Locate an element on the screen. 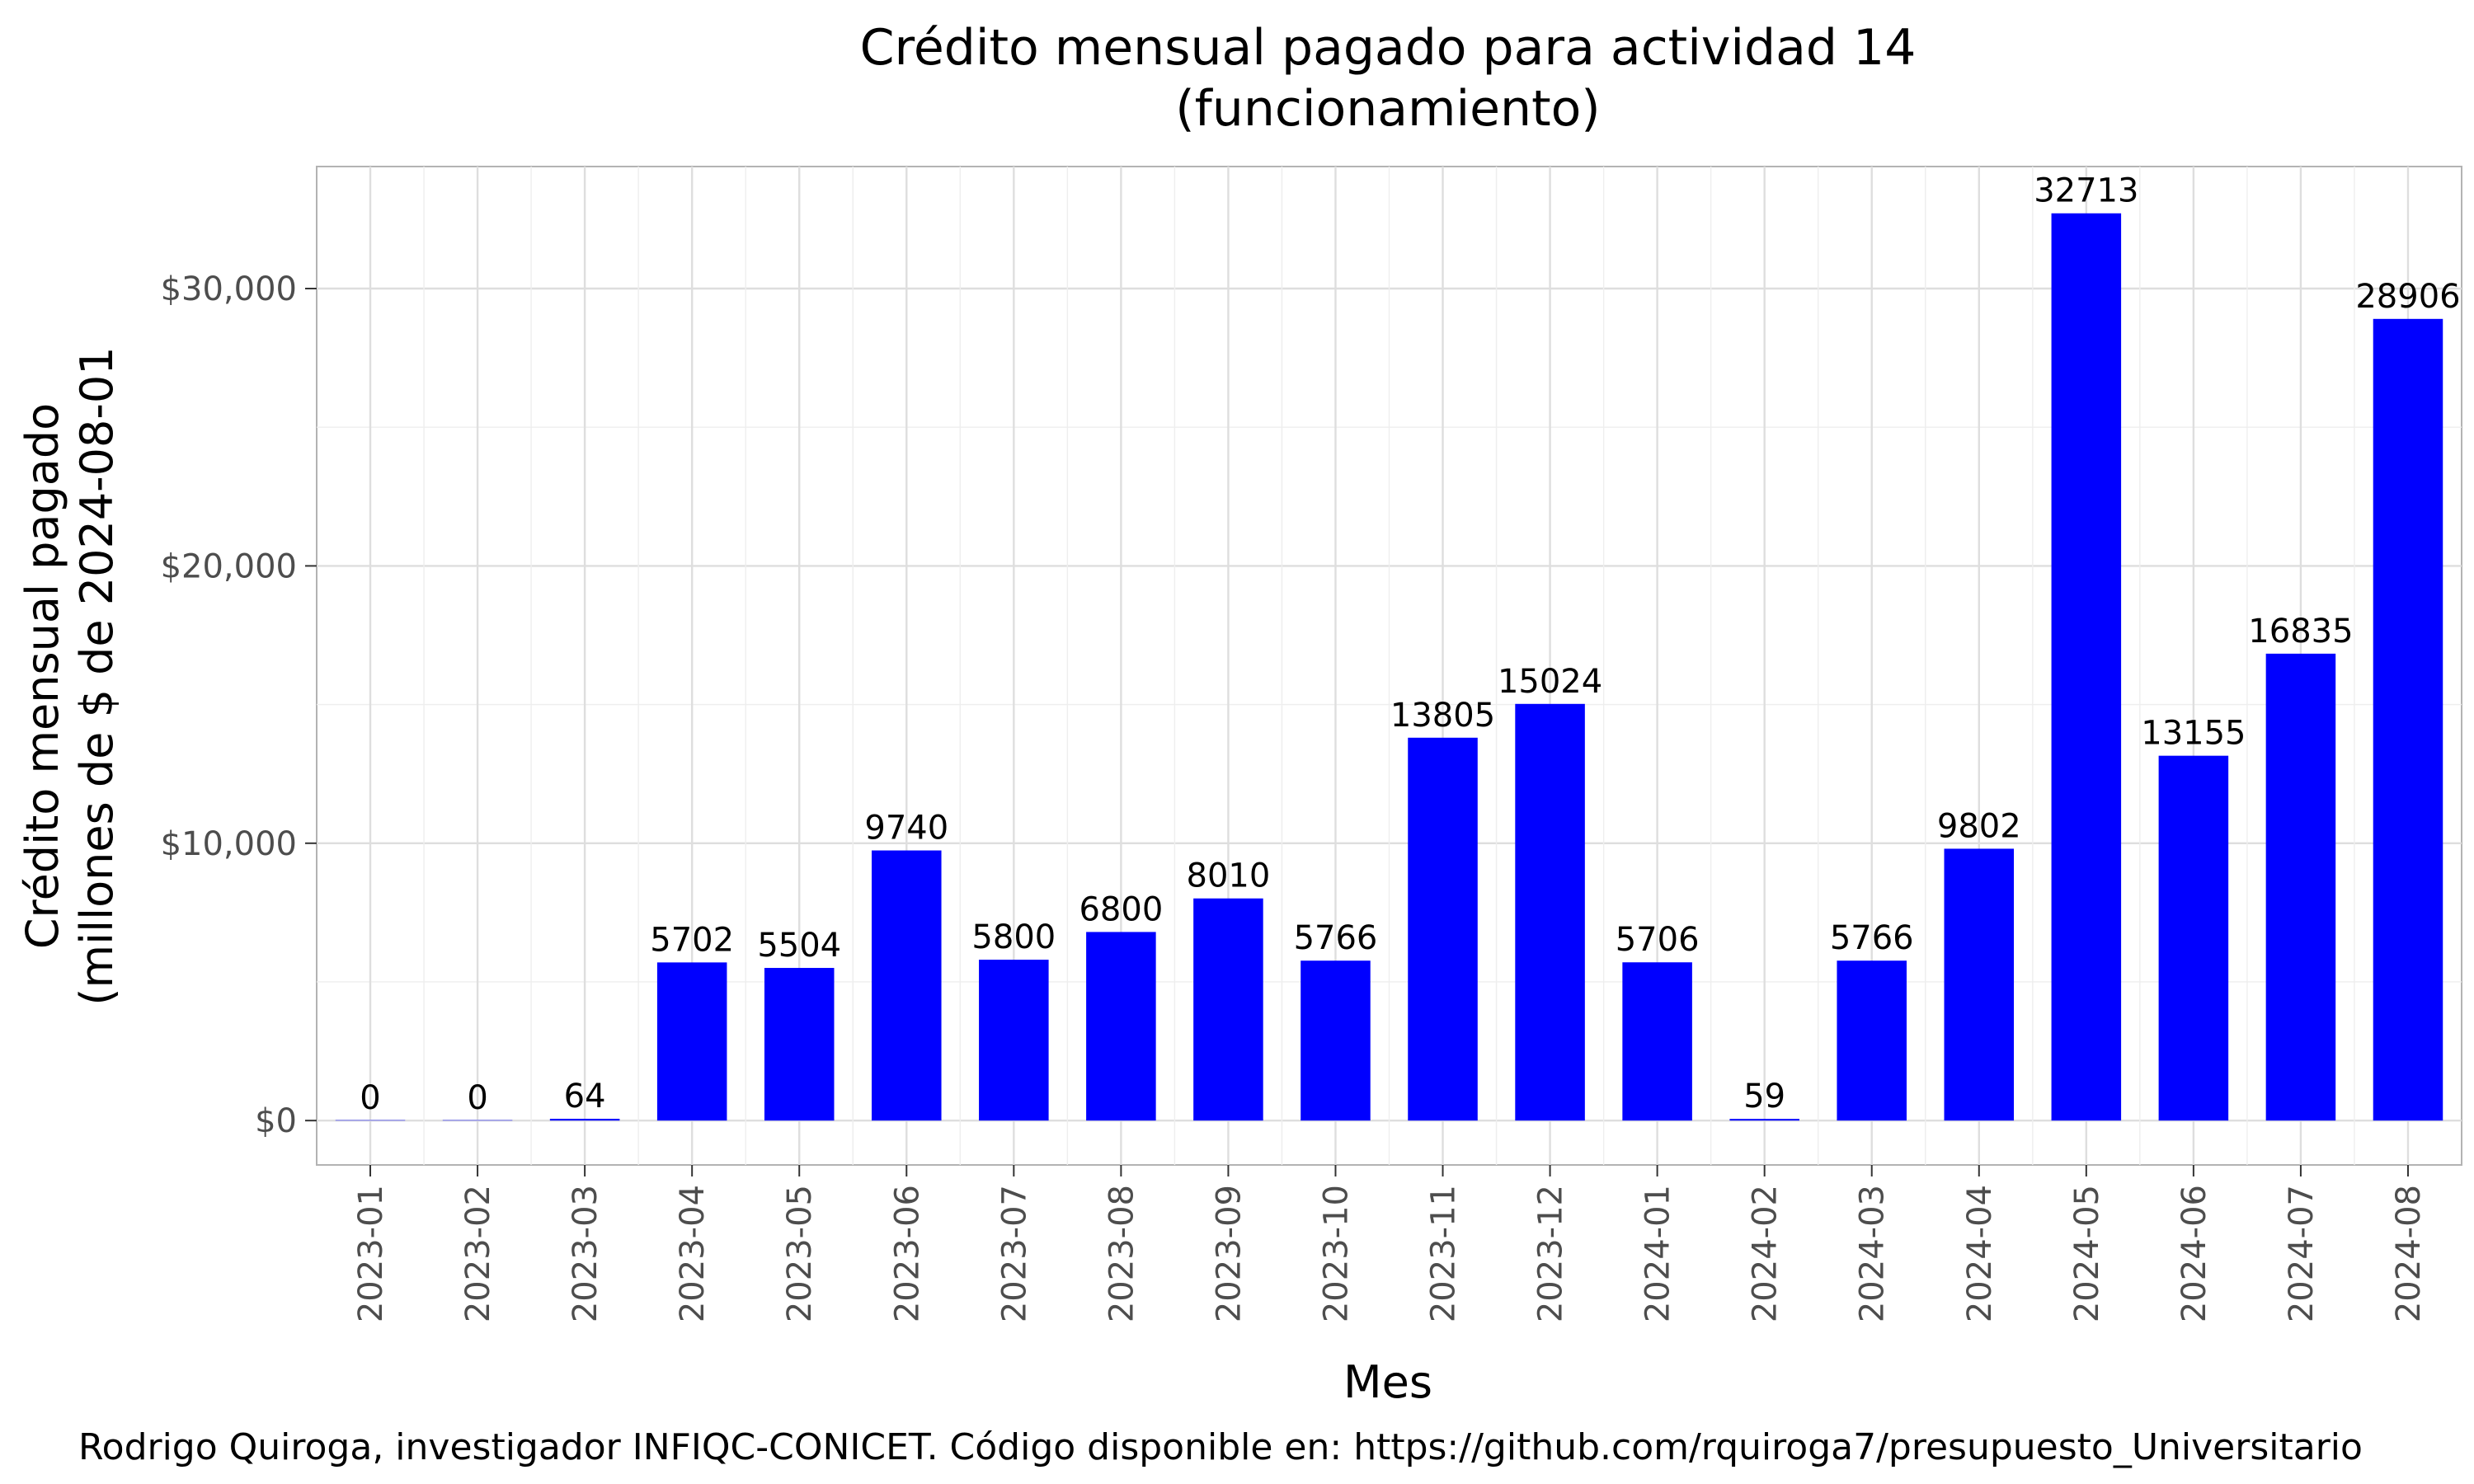 The image size is (2474, 1484). x-tick-label: 2023-08 is located at coordinates (1122, 1253).